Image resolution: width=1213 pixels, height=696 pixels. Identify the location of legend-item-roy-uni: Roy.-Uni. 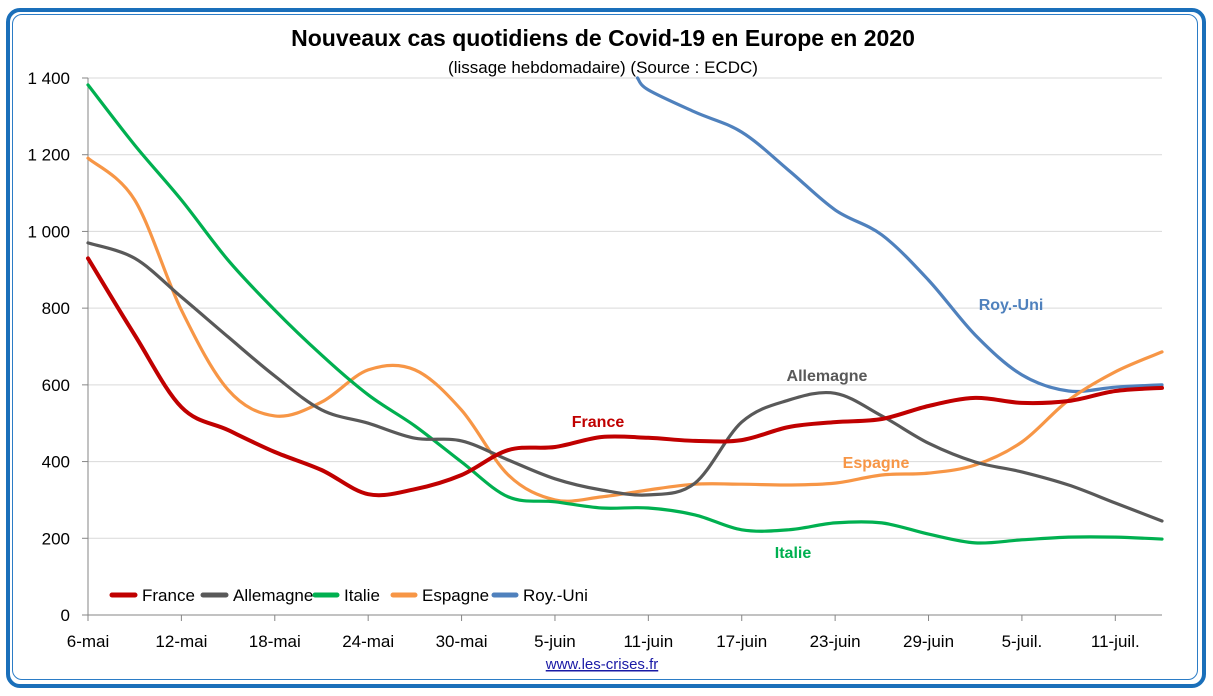
(539, 595).